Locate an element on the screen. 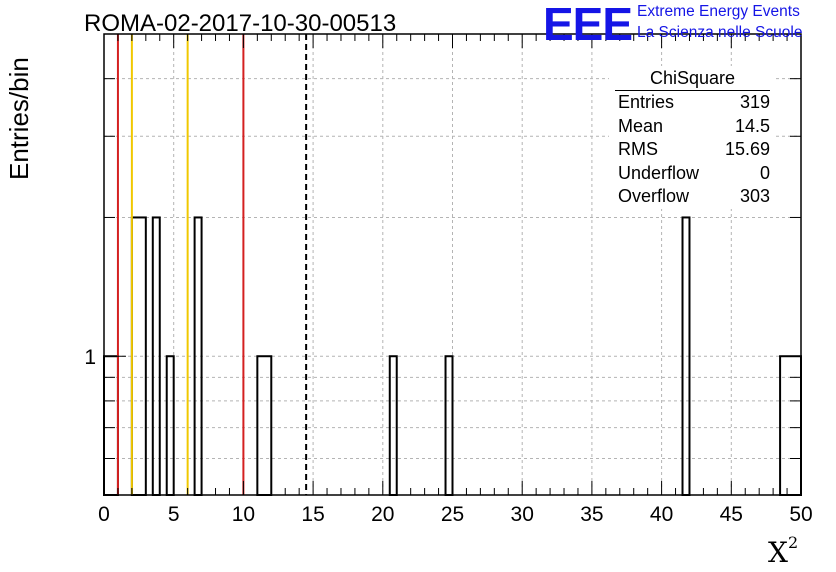 The height and width of the screenshot is (572, 836). stats-row-underflow: Underflow 0 is located at coordinates (692, 174).